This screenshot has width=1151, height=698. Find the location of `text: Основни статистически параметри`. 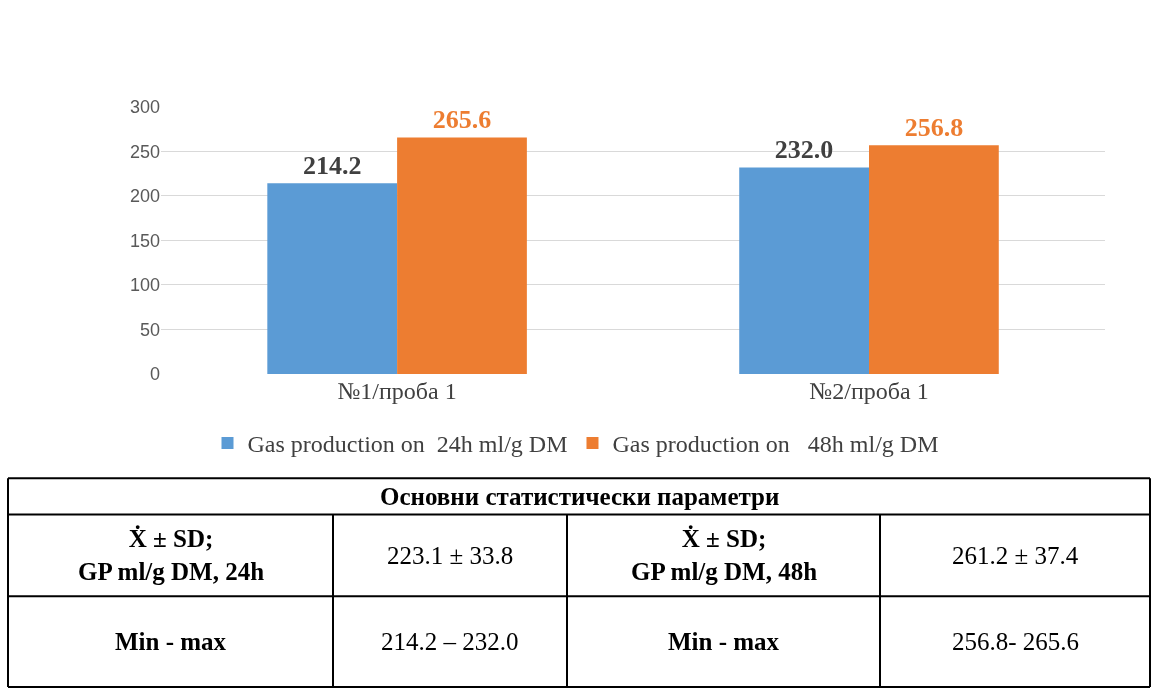

text: Основни статистически параметри is located at coordinates (580, 496).